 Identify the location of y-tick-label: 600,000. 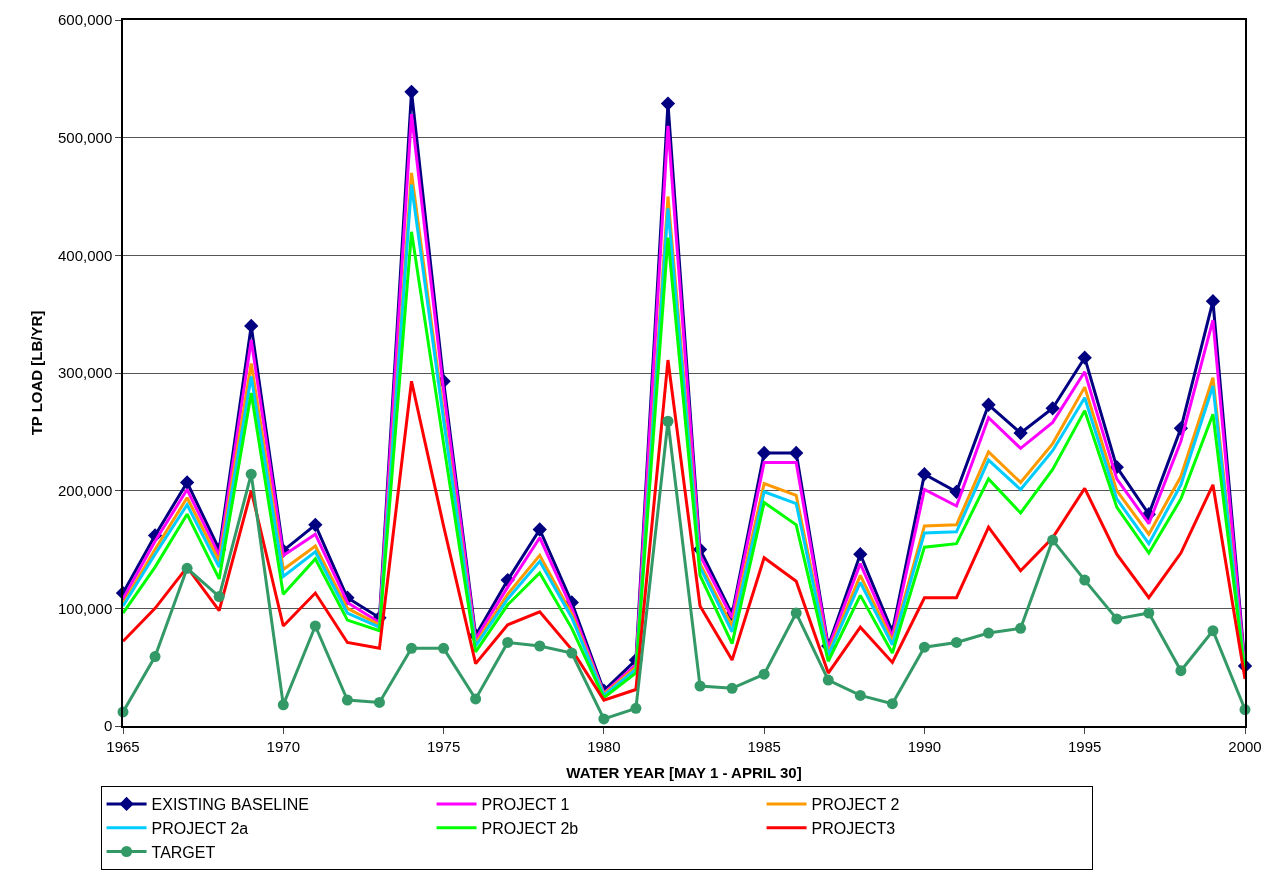
(85, 20).